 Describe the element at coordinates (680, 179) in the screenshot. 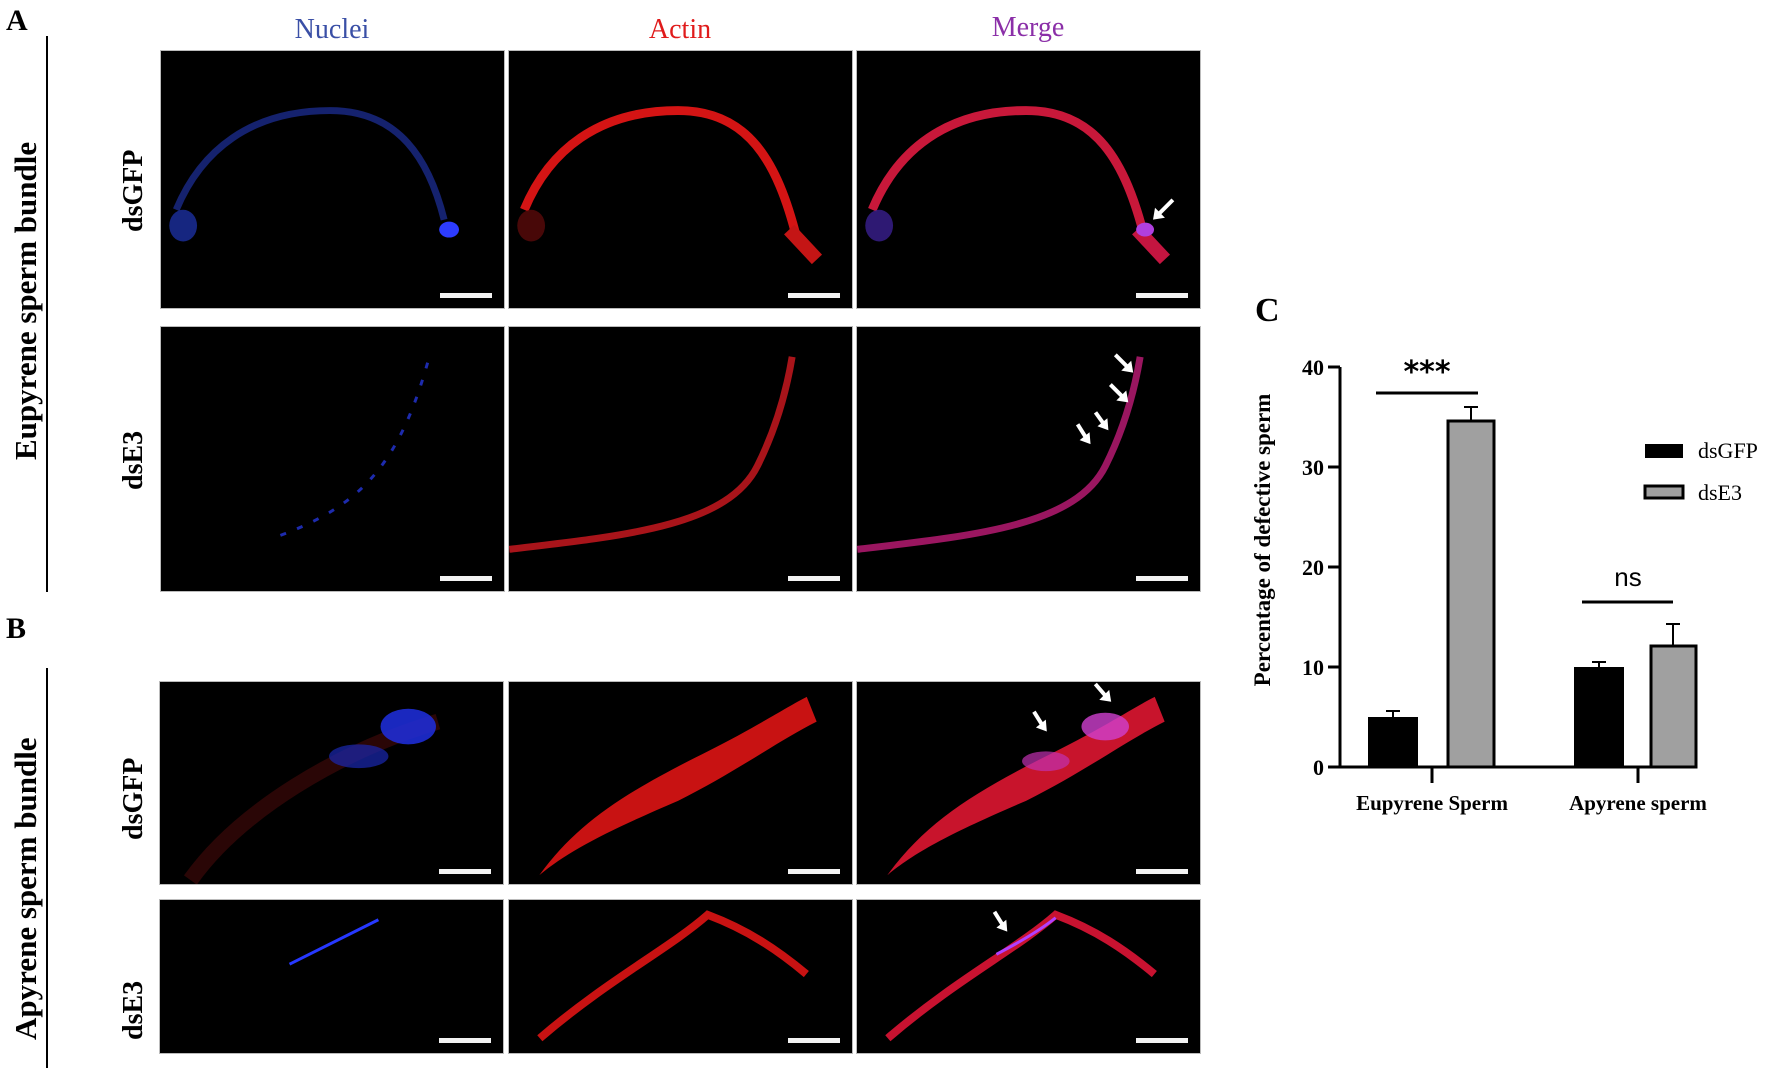

I see `micrograph-a-dsgfp-actin` at that location.